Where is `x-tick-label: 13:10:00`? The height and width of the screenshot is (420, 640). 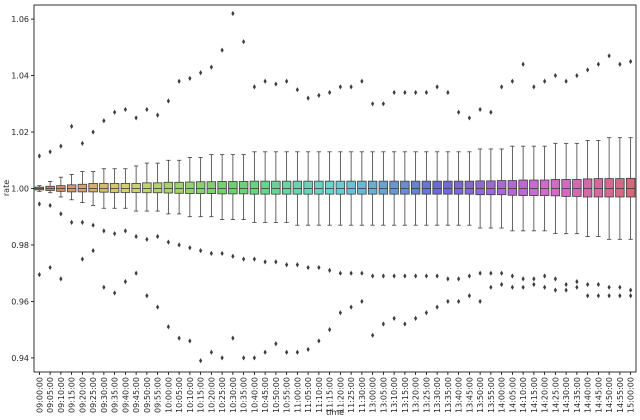
x-tick-label: 13:10:00 is located at coordinates (394, 395).